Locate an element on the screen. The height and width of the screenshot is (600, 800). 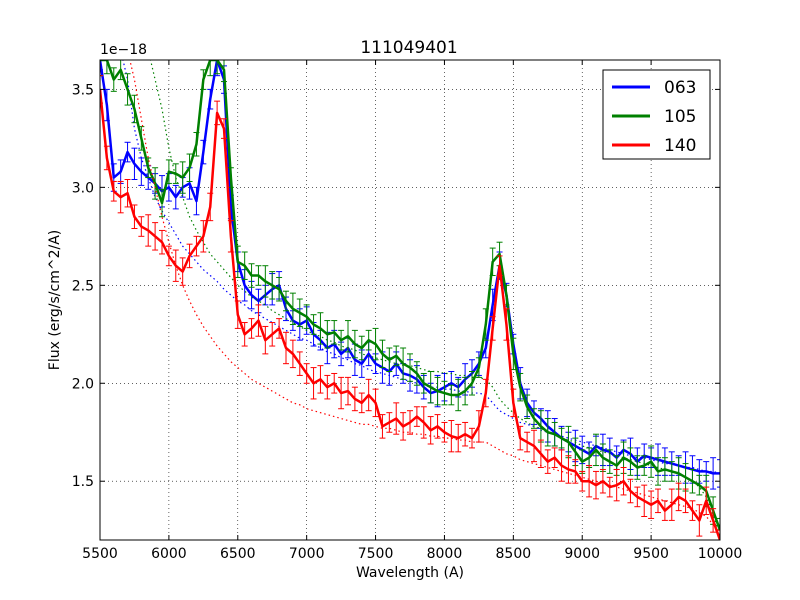
x-tick-label: 8500 is located at coordinates (514, 554).